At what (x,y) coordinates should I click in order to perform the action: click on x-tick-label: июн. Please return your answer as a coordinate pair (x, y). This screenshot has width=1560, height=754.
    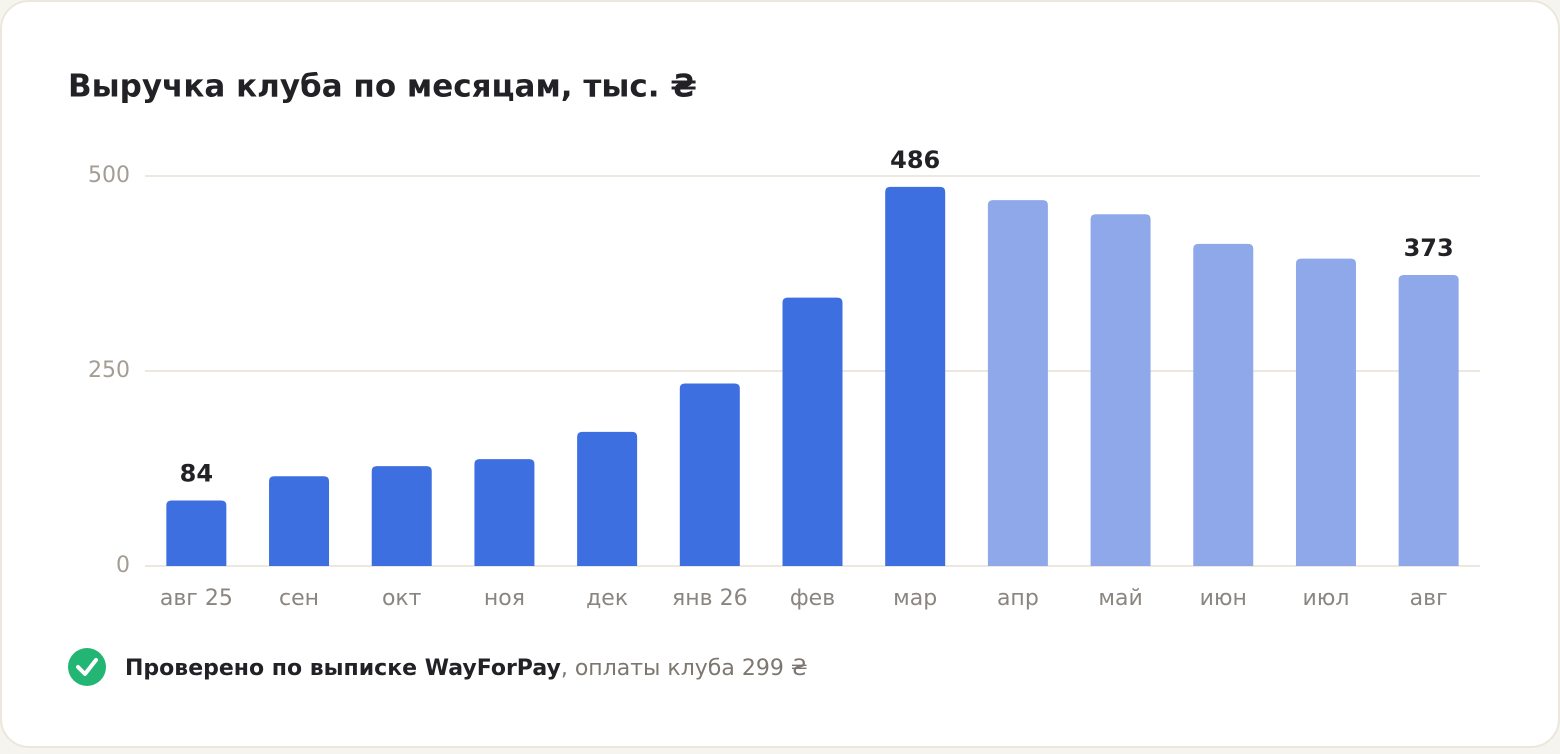
    Looking at the image, I should click on (1223, 598).